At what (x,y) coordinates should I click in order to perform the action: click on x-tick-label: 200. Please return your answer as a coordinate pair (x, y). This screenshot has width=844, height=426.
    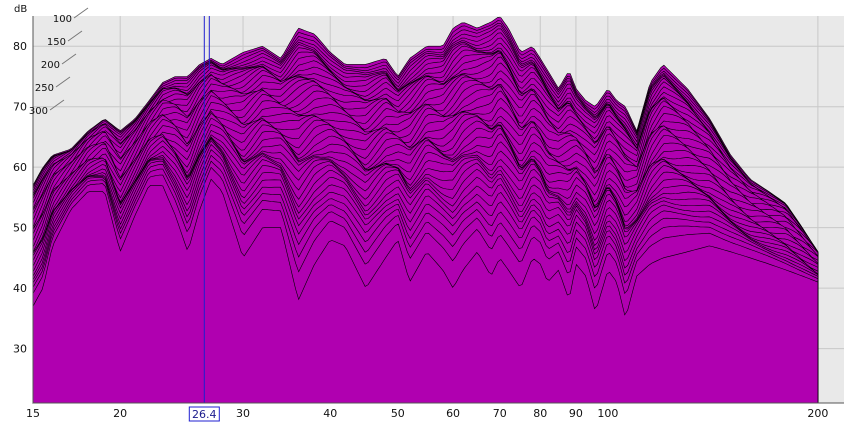
    Looking at the image, I should click on (817, 413).